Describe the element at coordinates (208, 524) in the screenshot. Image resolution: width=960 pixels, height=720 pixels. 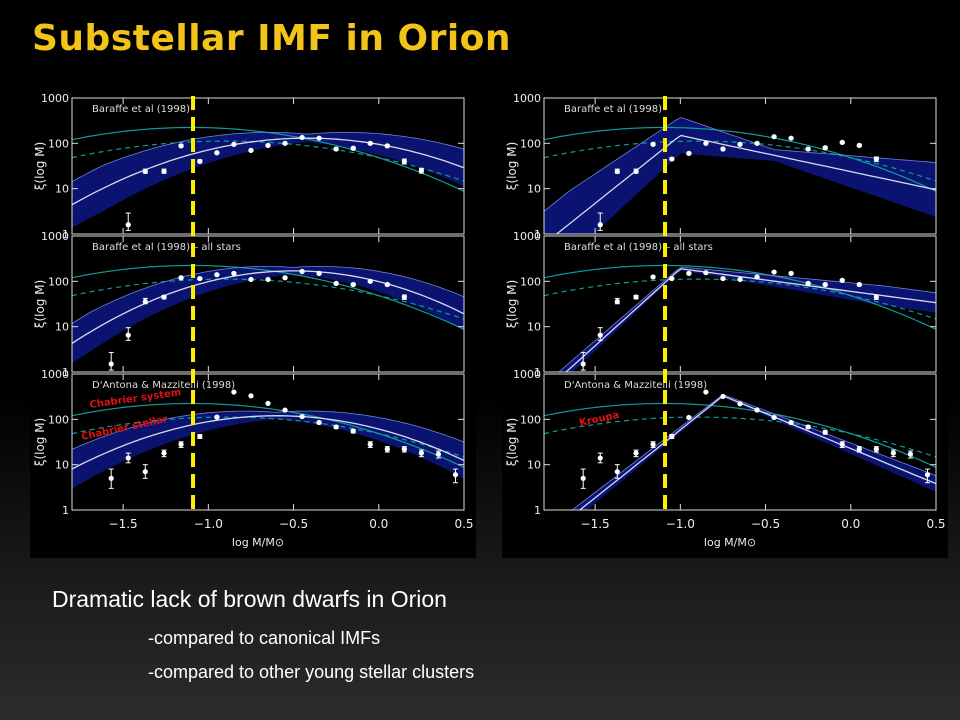
I see `left-xtick-label: −1.0` at that location.